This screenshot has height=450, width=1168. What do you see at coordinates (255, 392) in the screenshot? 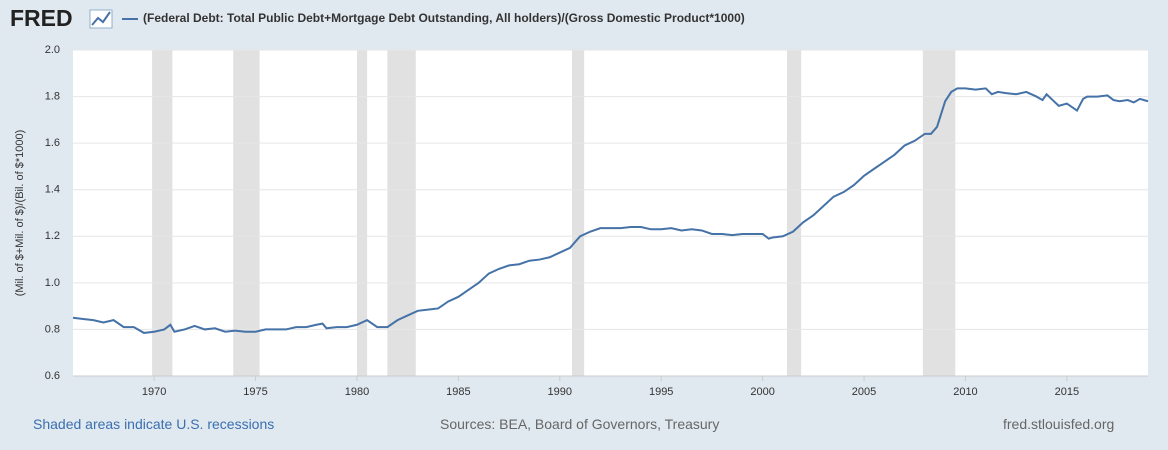
I see `x-tick-label: 1975` at bounding box center [255, 392].